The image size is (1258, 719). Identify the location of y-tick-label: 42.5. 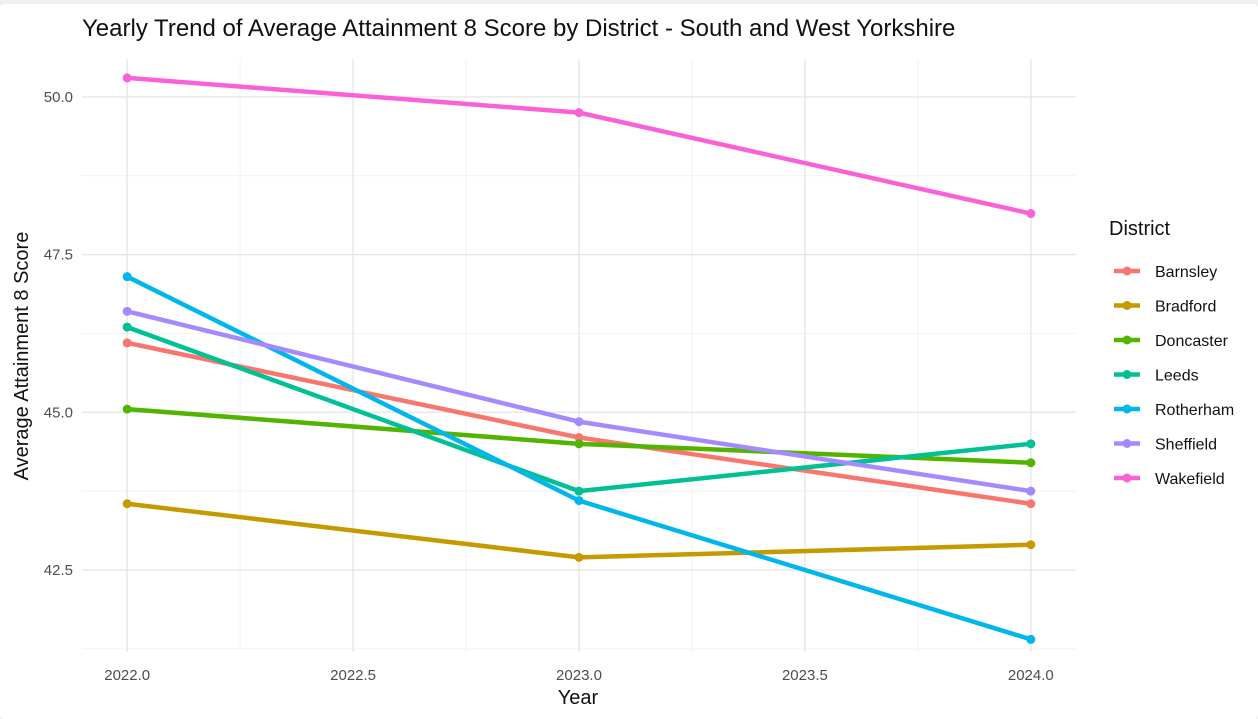
(58, 570).